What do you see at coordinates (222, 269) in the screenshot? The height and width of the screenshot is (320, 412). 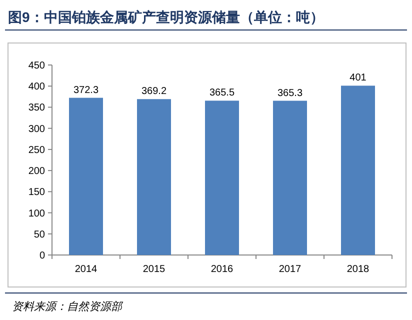 I see `x-tick-label: 2016` at bounding box center [222, 269].